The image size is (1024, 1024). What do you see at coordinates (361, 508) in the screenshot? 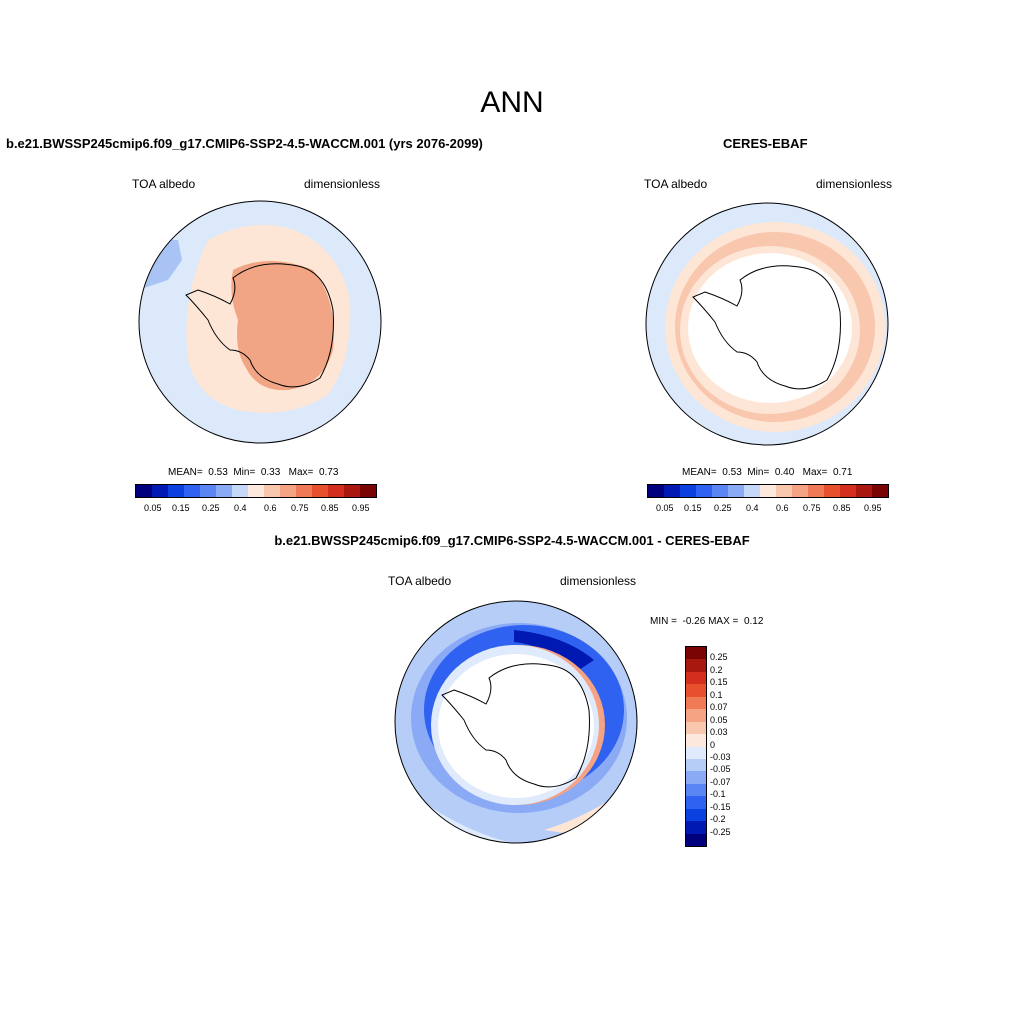
I see `colorbar-tick: 0.95` at bounding box center [361, 508].